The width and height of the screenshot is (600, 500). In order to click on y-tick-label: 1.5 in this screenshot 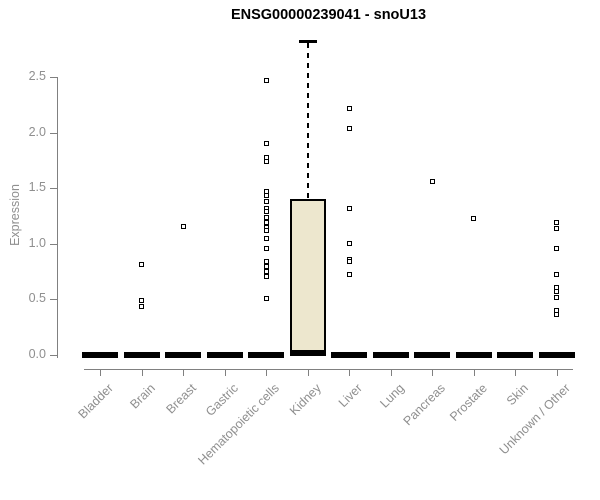, I will do `click(37, 187)`.